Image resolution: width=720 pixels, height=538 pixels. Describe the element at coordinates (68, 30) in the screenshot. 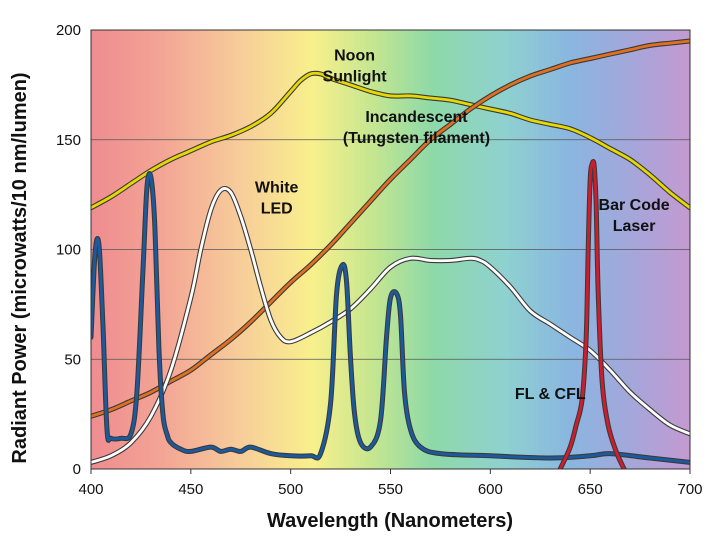

I see `y-tick-label-200: 200` at that location.